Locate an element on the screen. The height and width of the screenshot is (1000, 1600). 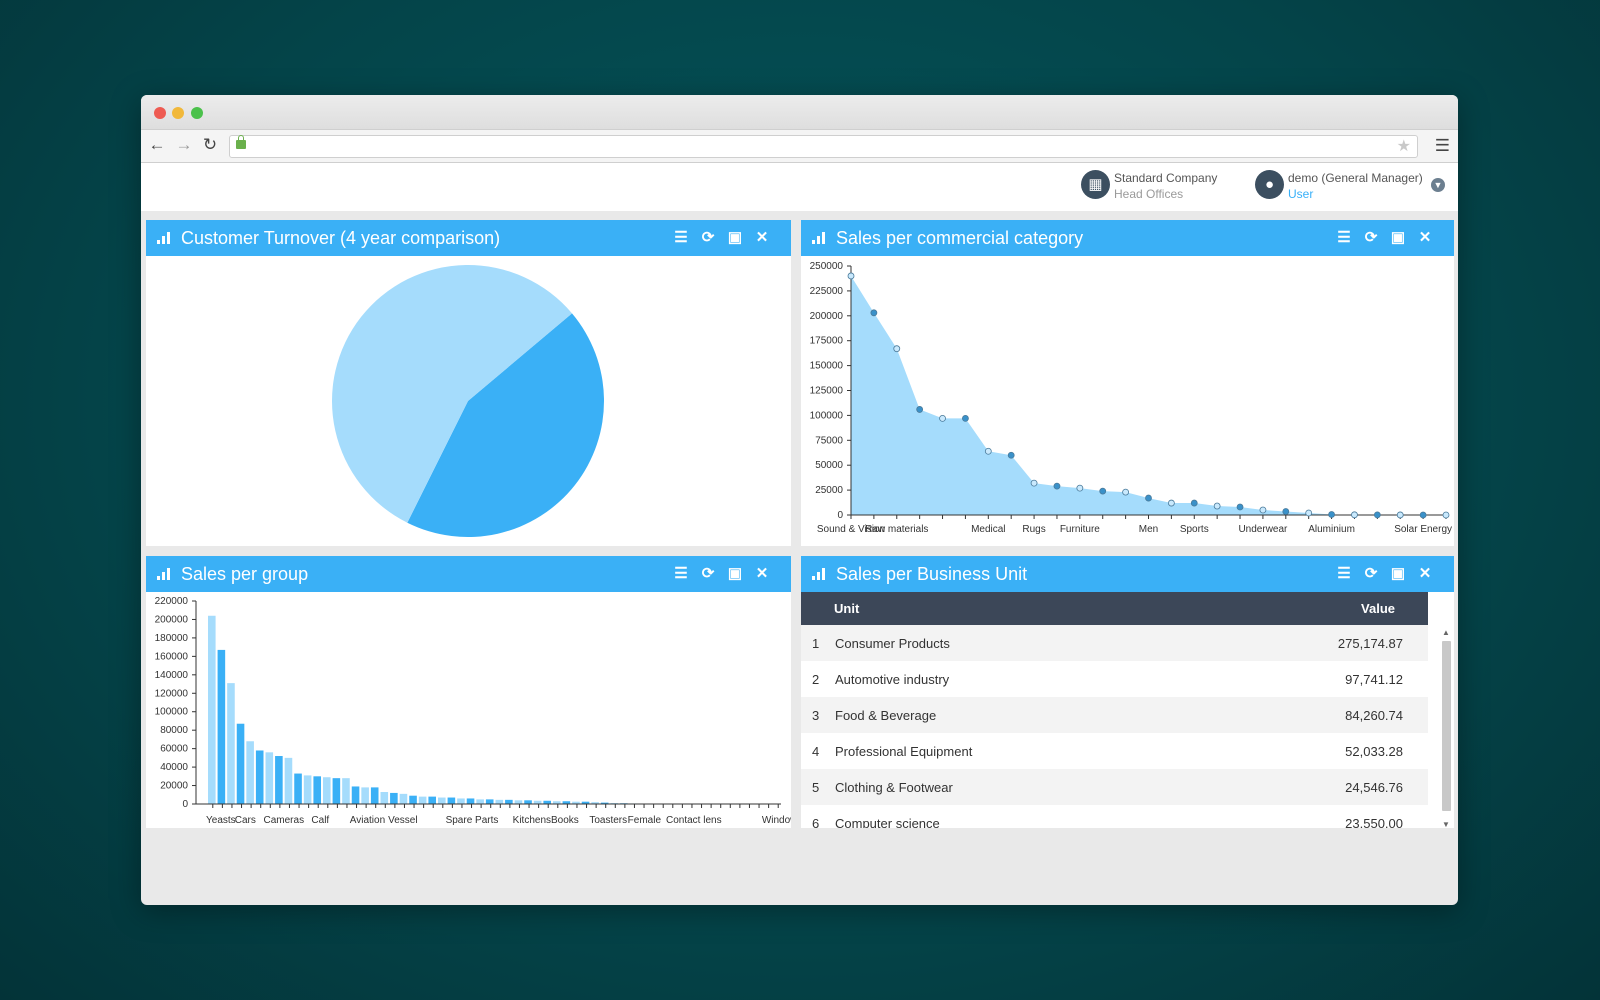
close-window-button is located at coordinates (160, 113).